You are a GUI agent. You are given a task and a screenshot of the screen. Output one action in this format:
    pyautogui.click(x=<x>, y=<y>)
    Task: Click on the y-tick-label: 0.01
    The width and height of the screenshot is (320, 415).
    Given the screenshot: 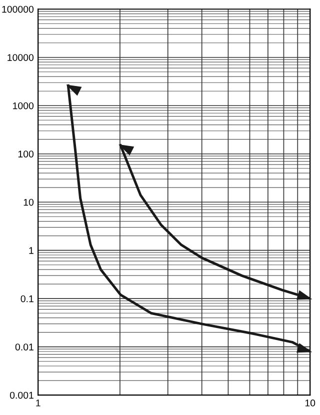 What is the action you would take?
    pyautogui.click(x=24, y=347)
    